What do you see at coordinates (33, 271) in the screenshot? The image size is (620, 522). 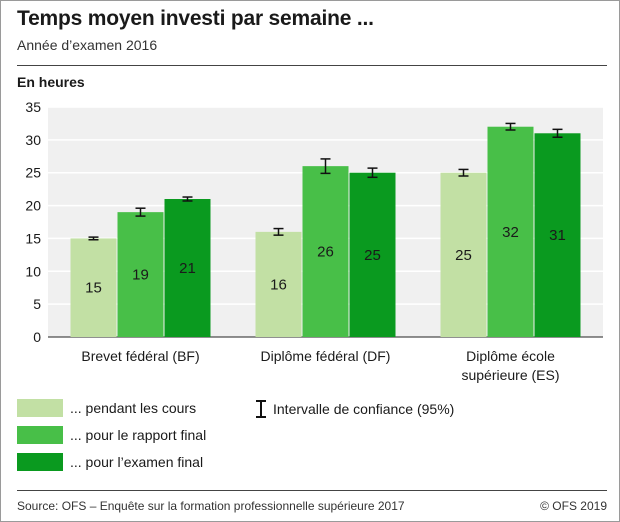 I see `y-tick-label: 10` at bounding box center [33, 271].